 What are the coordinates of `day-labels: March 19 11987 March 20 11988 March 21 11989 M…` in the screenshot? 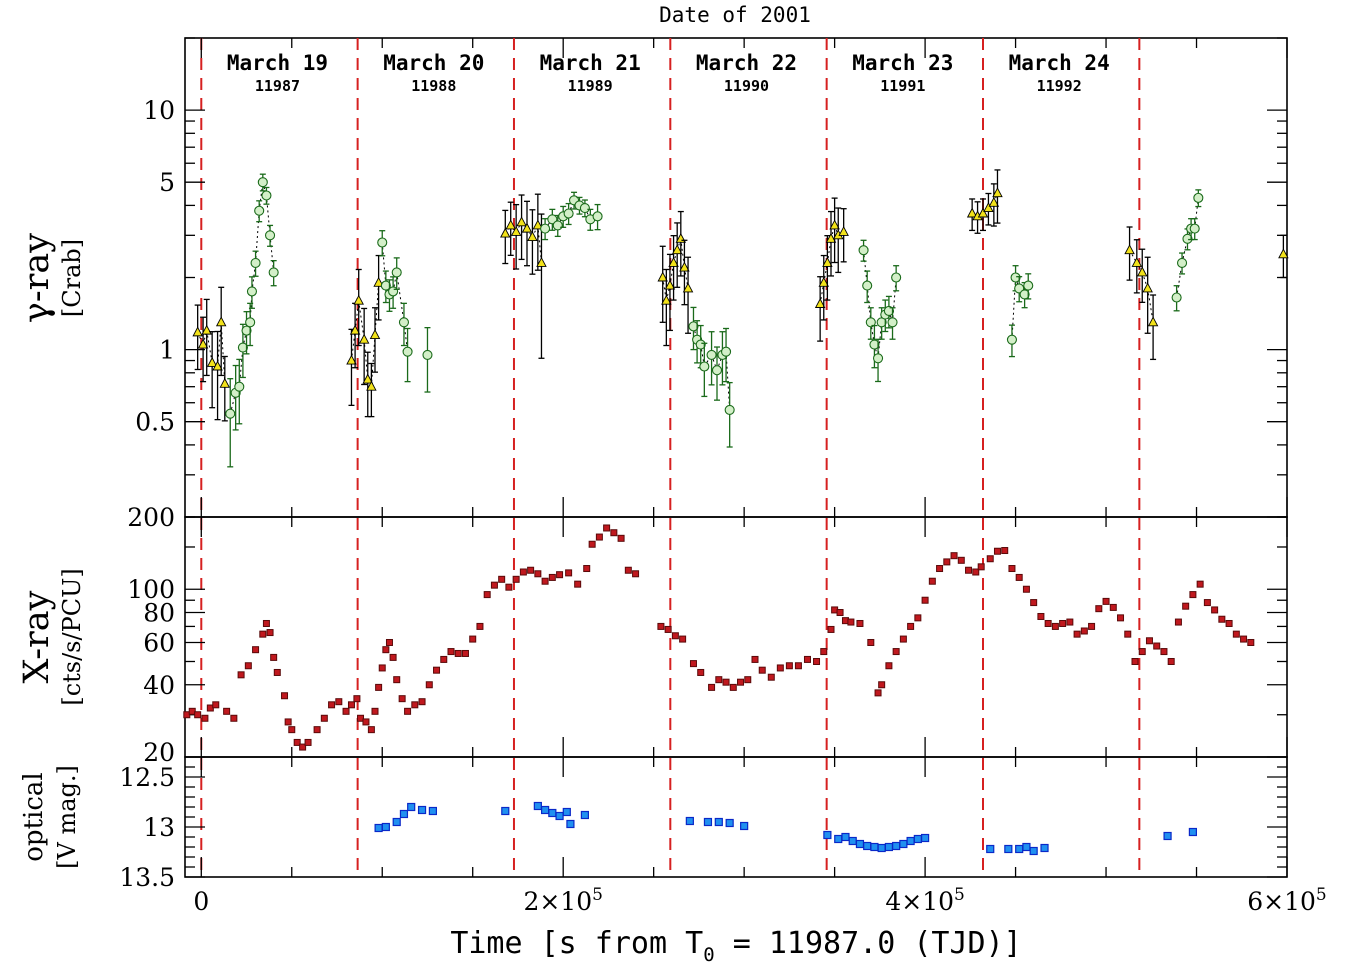 It's located at (668, 73).